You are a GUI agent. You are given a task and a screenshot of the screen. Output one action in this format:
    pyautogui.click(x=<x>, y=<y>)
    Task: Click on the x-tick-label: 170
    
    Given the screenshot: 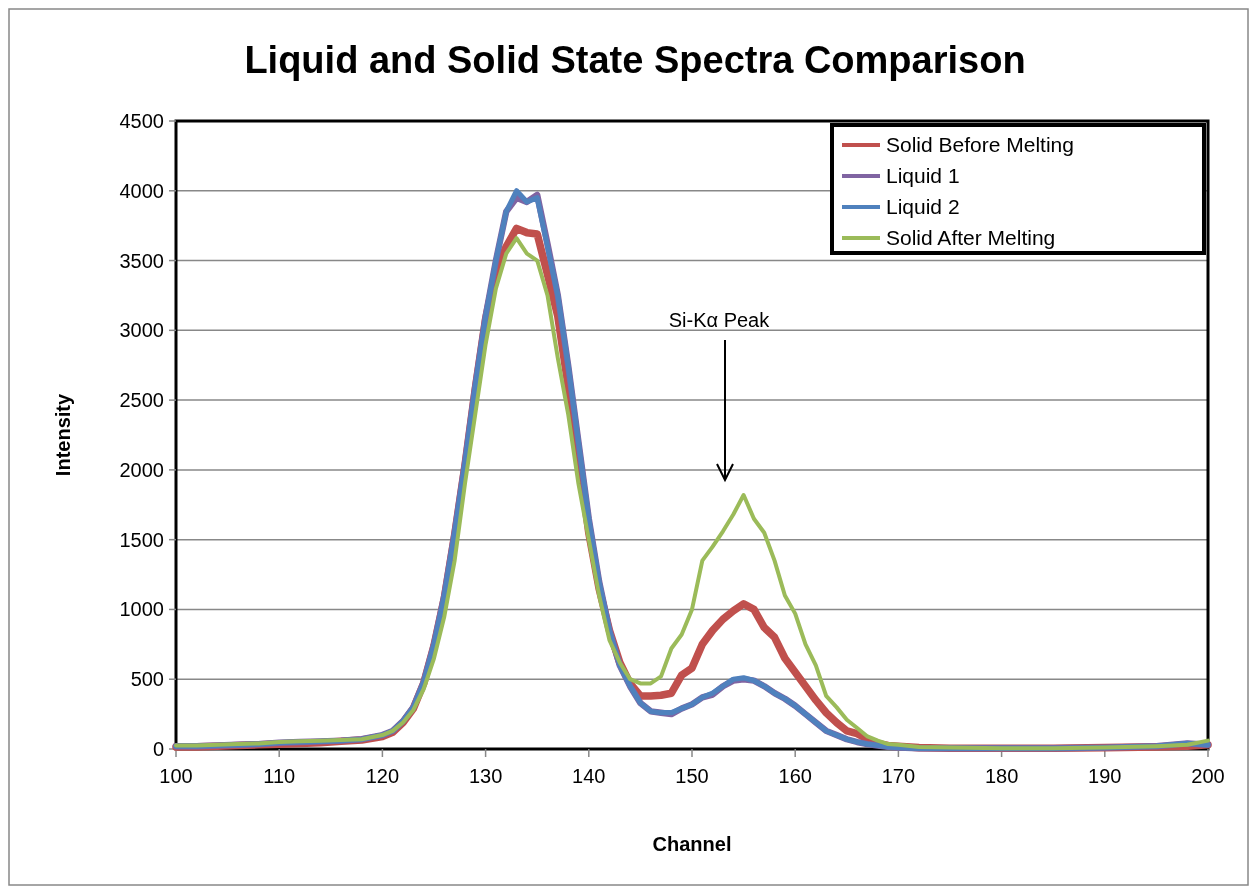 What is the action you would take?
    pyautogui.click(x=898, y=776)
    